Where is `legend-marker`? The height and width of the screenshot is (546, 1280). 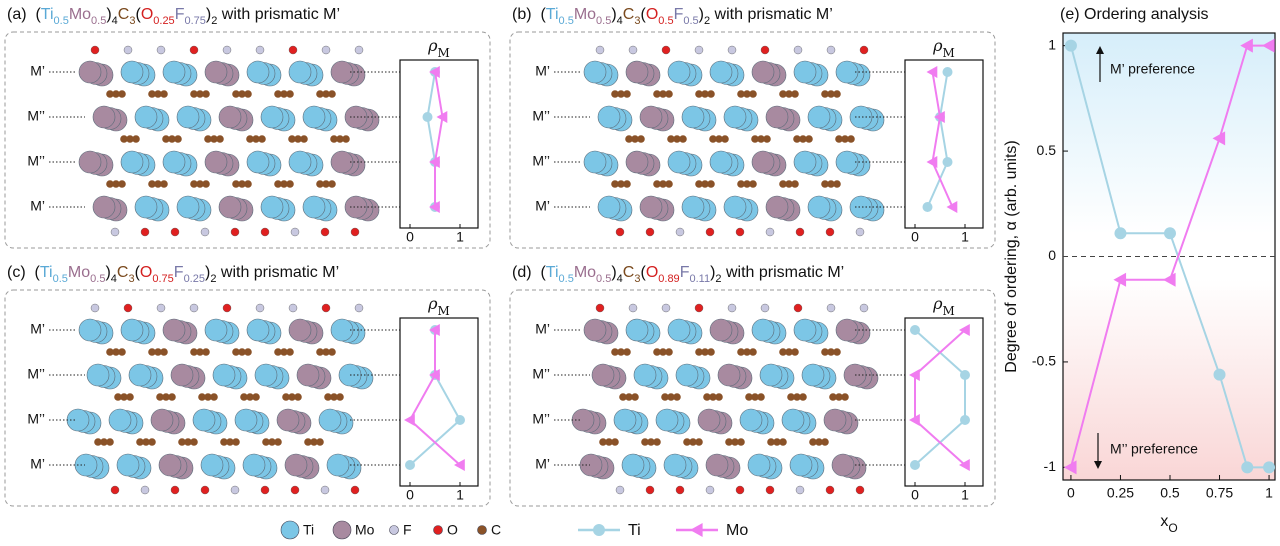 legend-marker is located at coordinates (696, 530).